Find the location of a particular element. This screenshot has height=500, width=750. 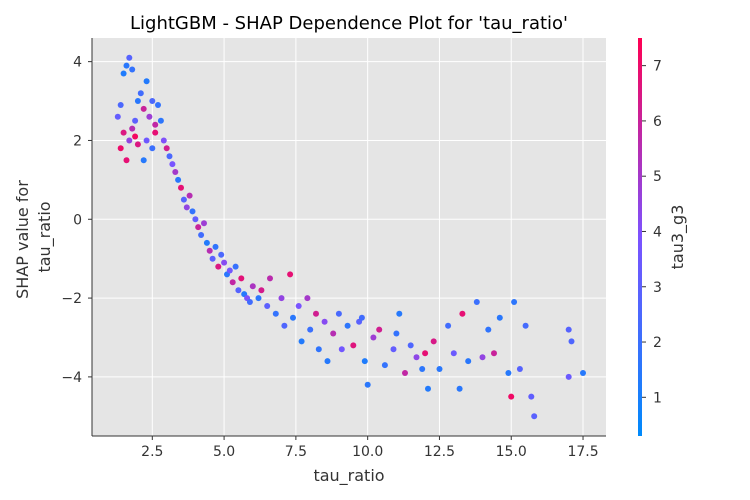

x-tick-label: 17.5 is located at coordinates (582, 452).